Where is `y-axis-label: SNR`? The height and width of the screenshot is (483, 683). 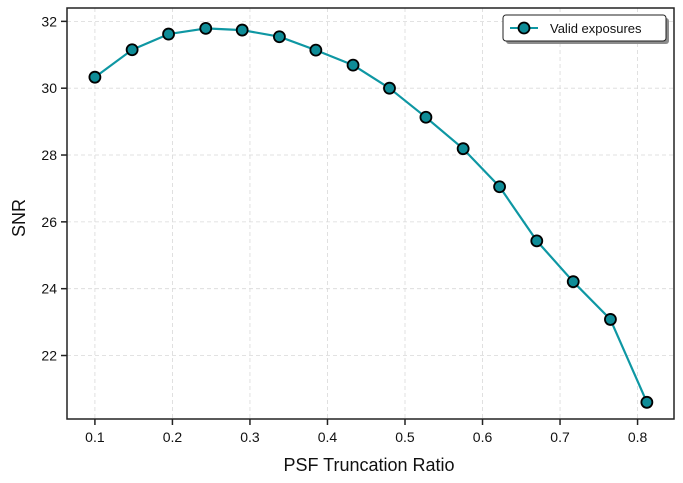 y-axis-label: SNR is located at coordinates (19, 218).